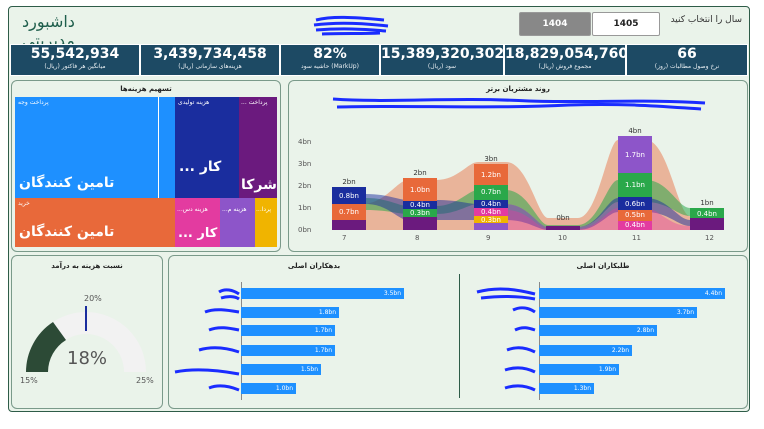  Describe the element at coordinates (304, 186) in the screenshot. I see `y-tick-2: 2bn` at that location.